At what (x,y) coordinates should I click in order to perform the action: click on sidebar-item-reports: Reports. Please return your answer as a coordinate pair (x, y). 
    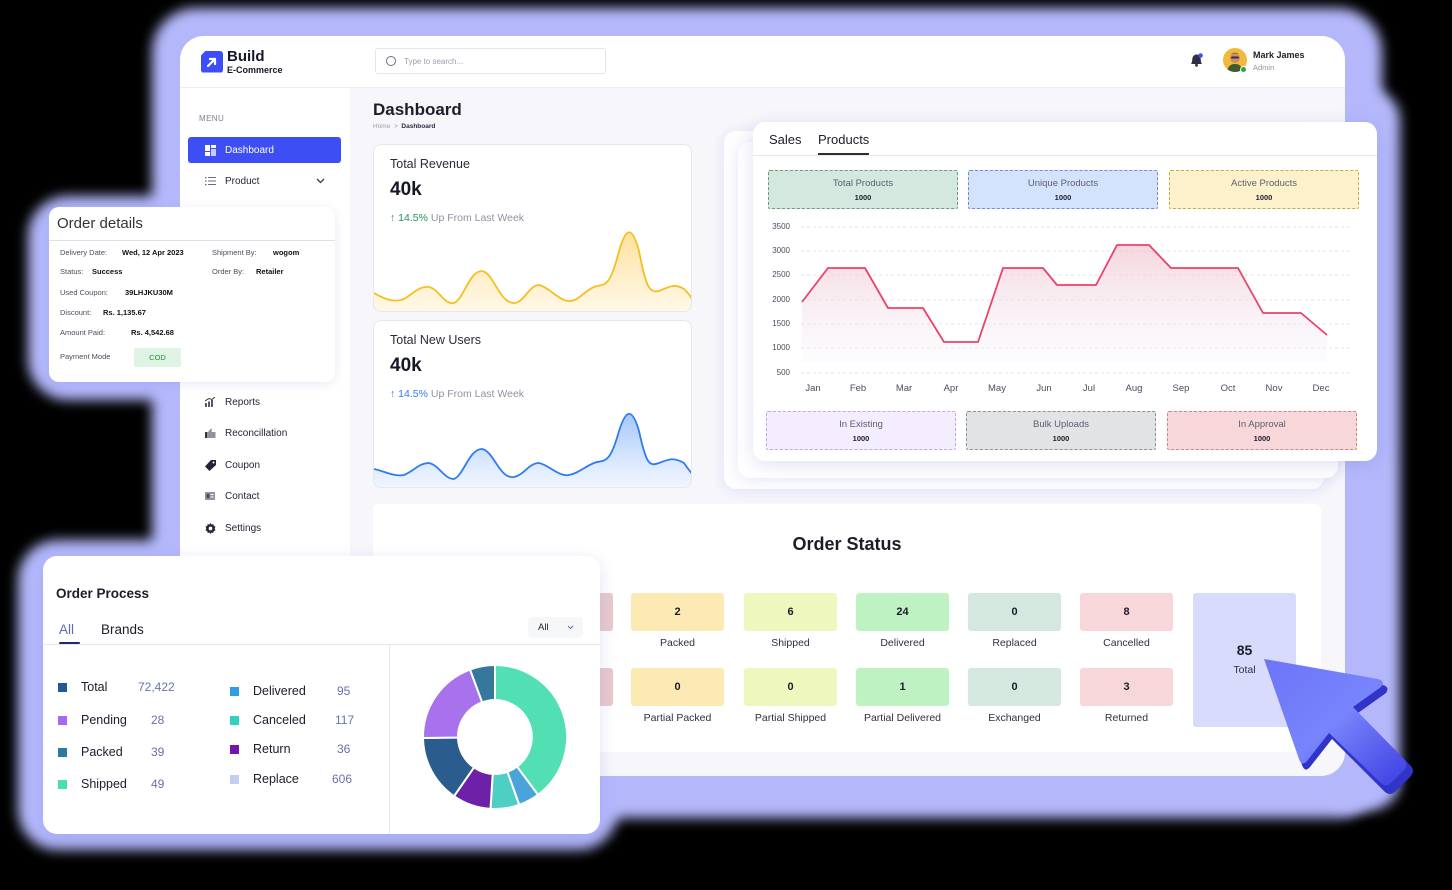
    Looking at the image, I should click on (264, 402).